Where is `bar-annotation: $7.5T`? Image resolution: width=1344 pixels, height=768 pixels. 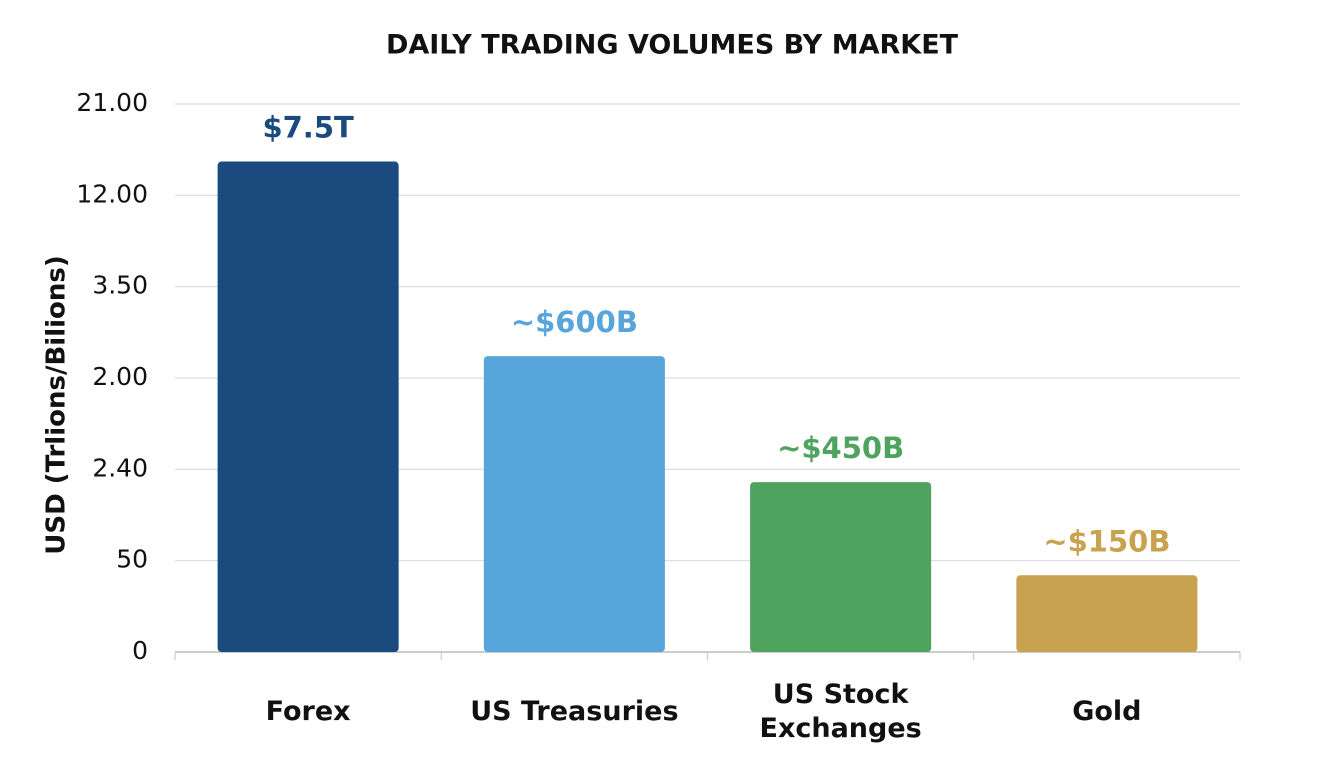 bar-annotation: $7.5T is located at coordinates (308, 128).